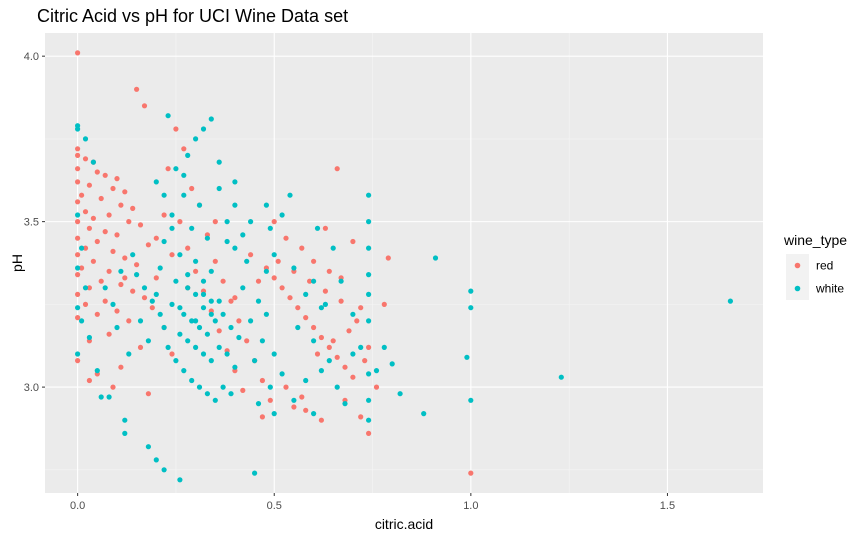 The width and height of the screenshot is (866, 540). I want to click on x-tick-label: 1.5, so click(667, 506).